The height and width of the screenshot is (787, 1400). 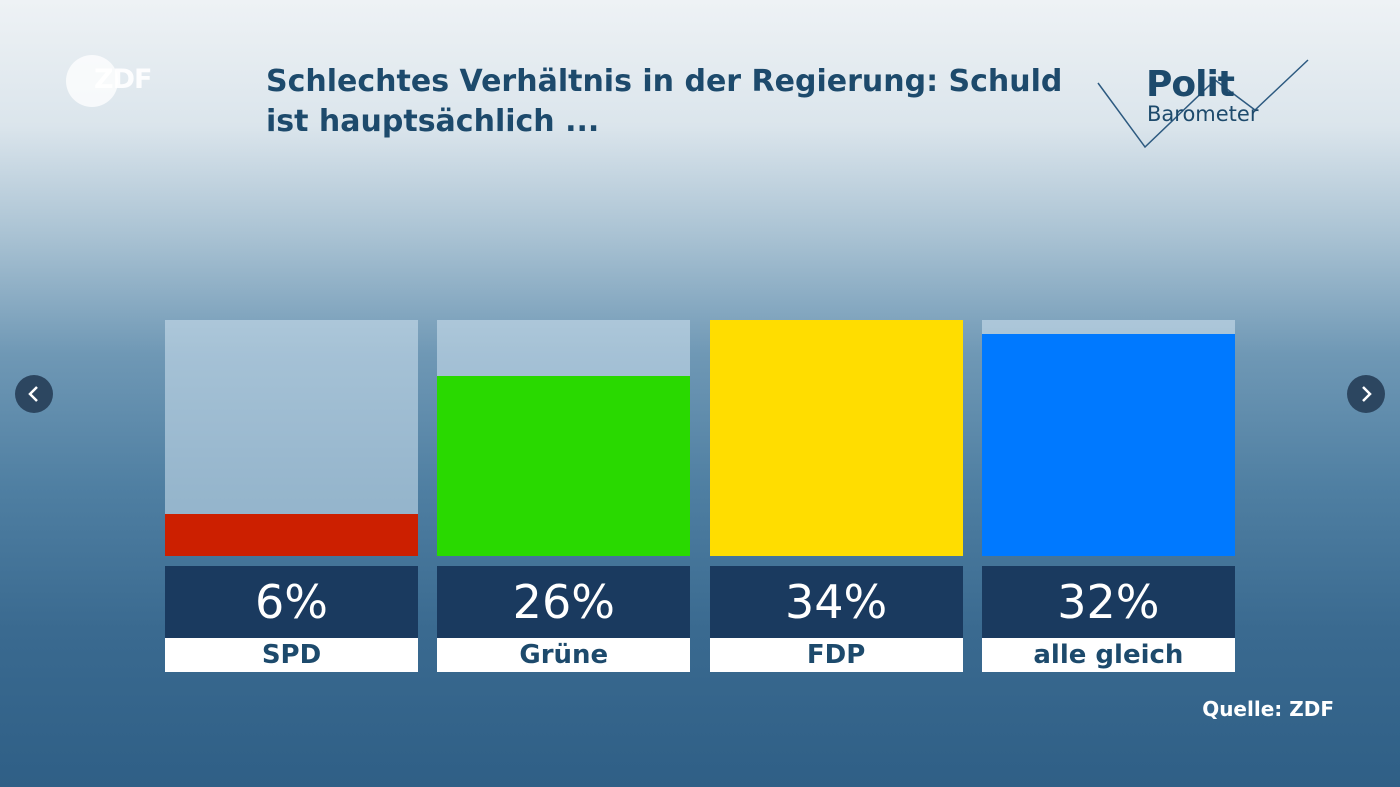 I want to click on show-logo-1: Polit, so click(x=1190, y=84).